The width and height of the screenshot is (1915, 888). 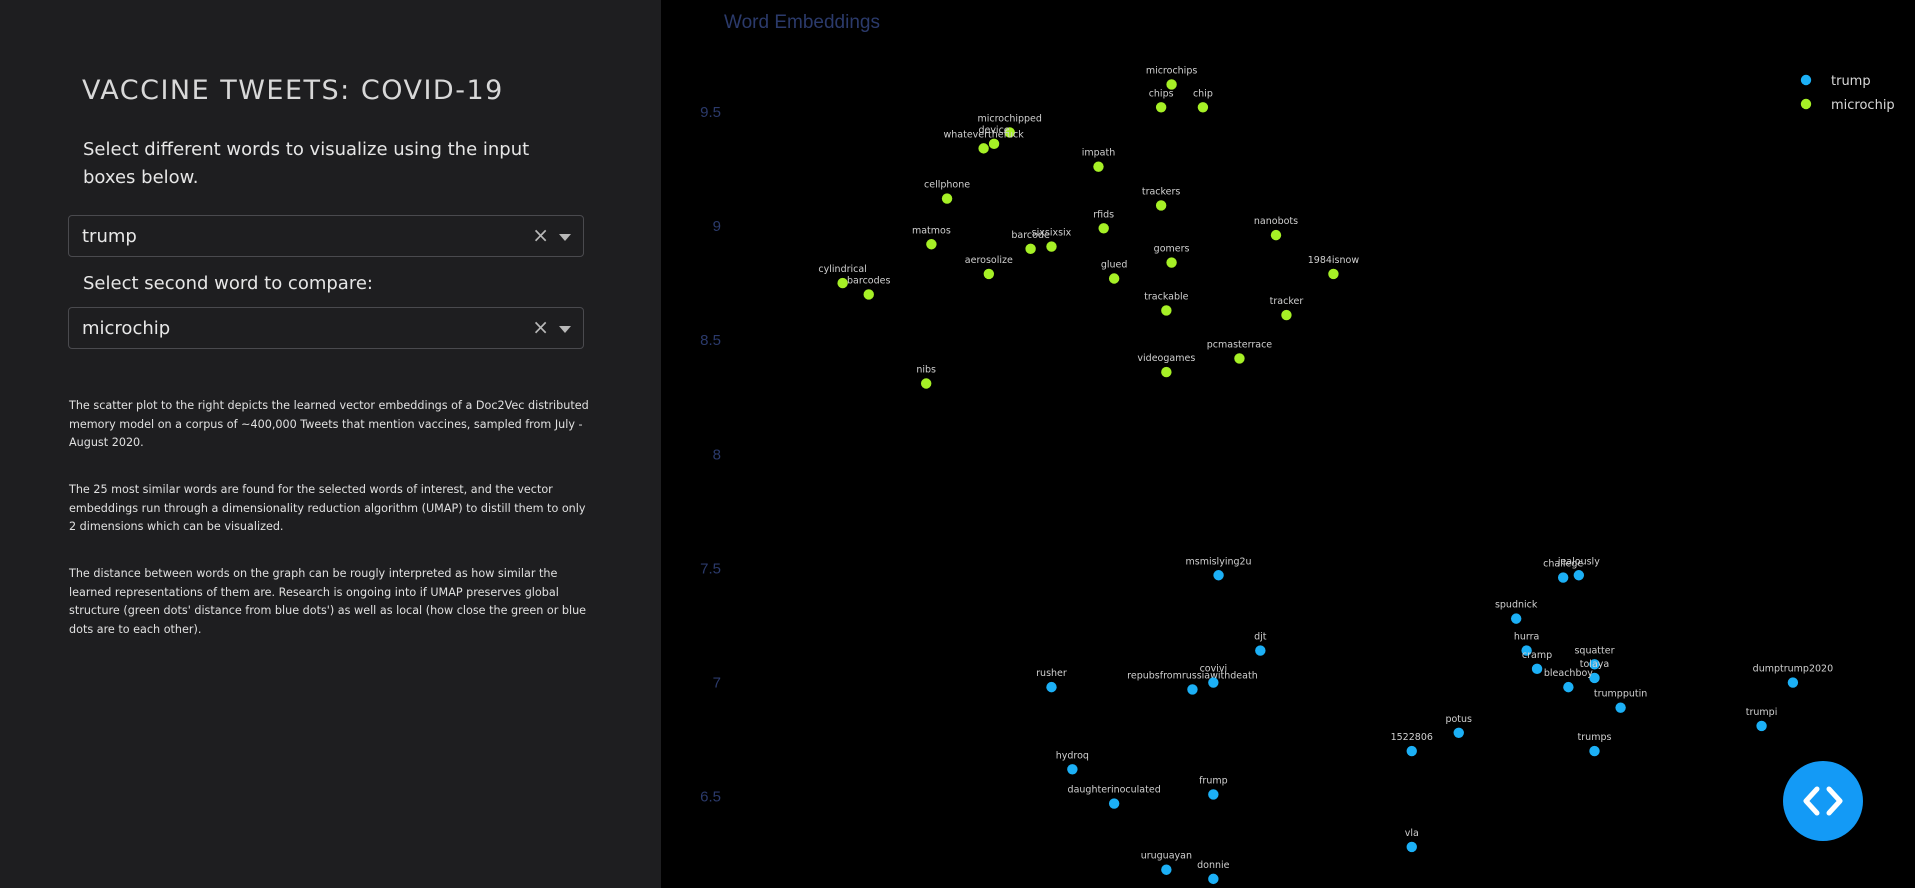 What do you see at coordinates (326, 328) in the screenshot?
I see `word2-dropdown: microchip ×` at bounding box center [326, 328].